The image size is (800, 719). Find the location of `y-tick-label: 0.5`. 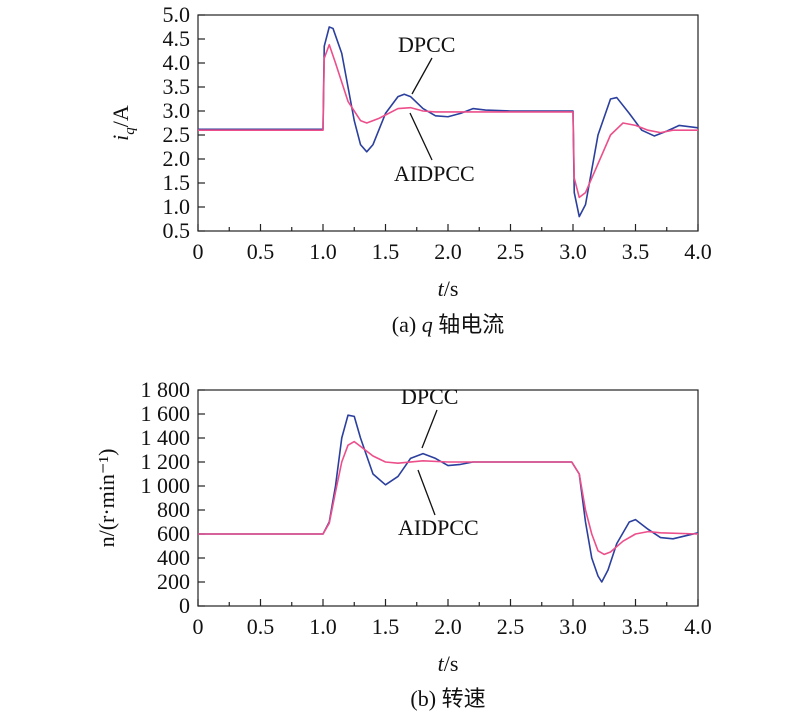

y-tick-label: 0.5 is located at coordinates (177, 230).